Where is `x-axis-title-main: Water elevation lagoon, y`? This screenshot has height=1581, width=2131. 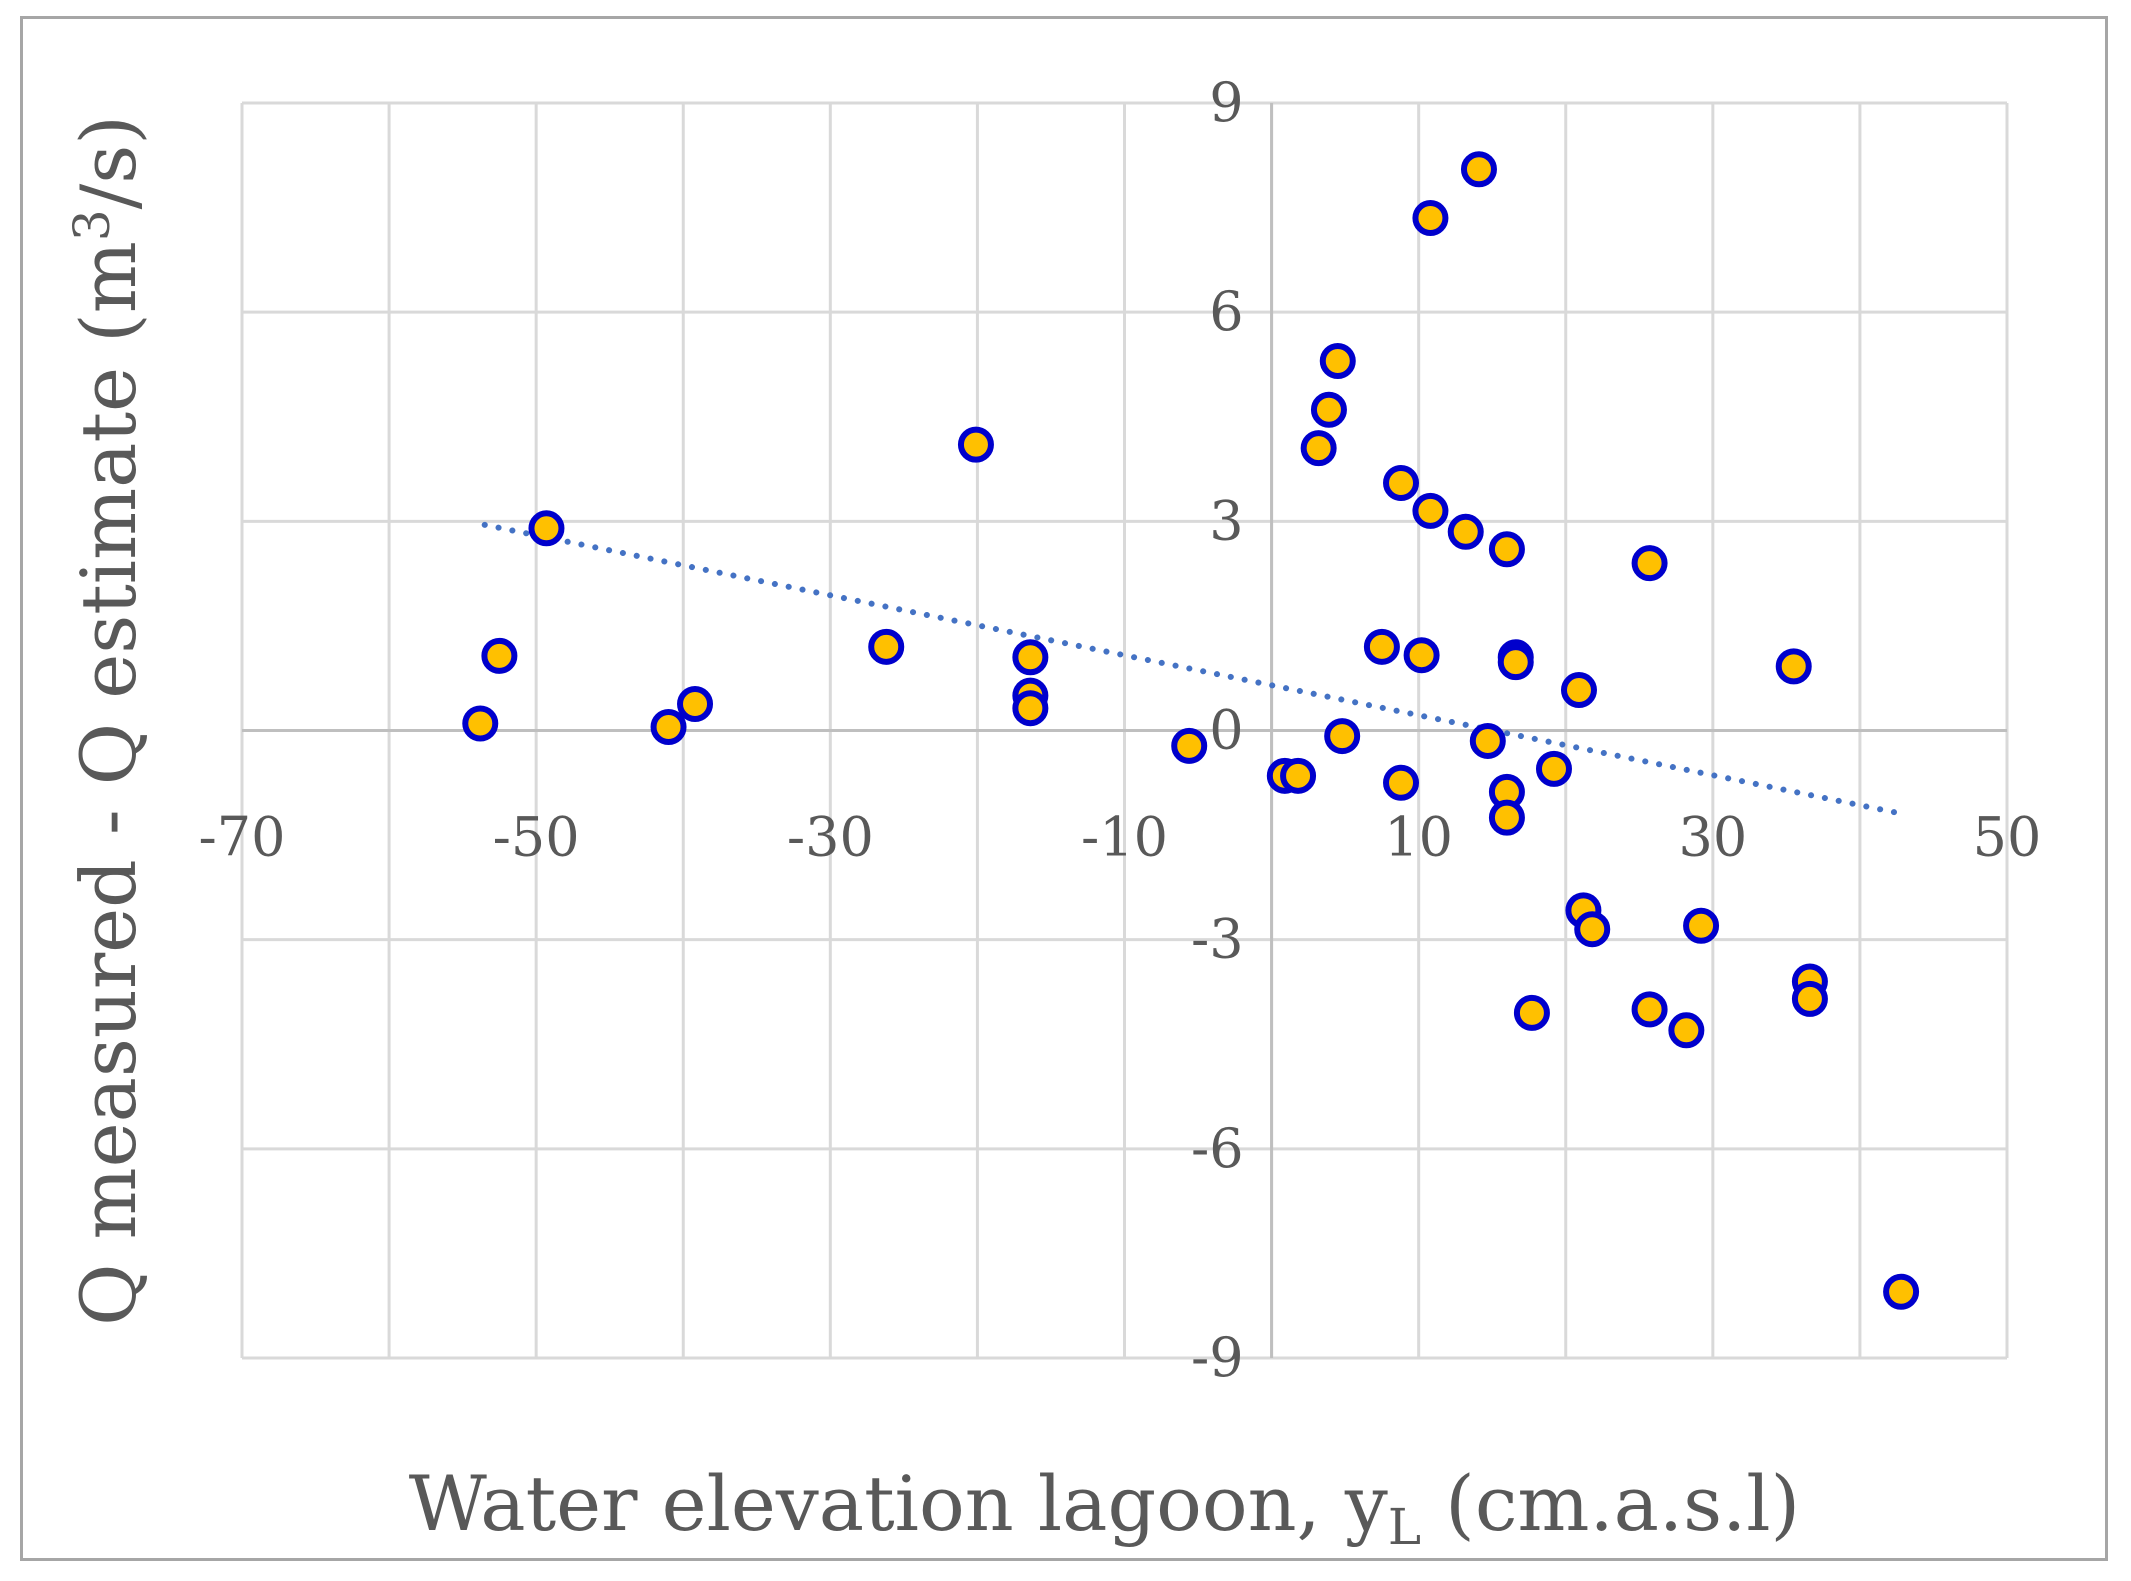 x-axis-title-main: Water elevation lagoon, y is located at coordinates (898, 1503).